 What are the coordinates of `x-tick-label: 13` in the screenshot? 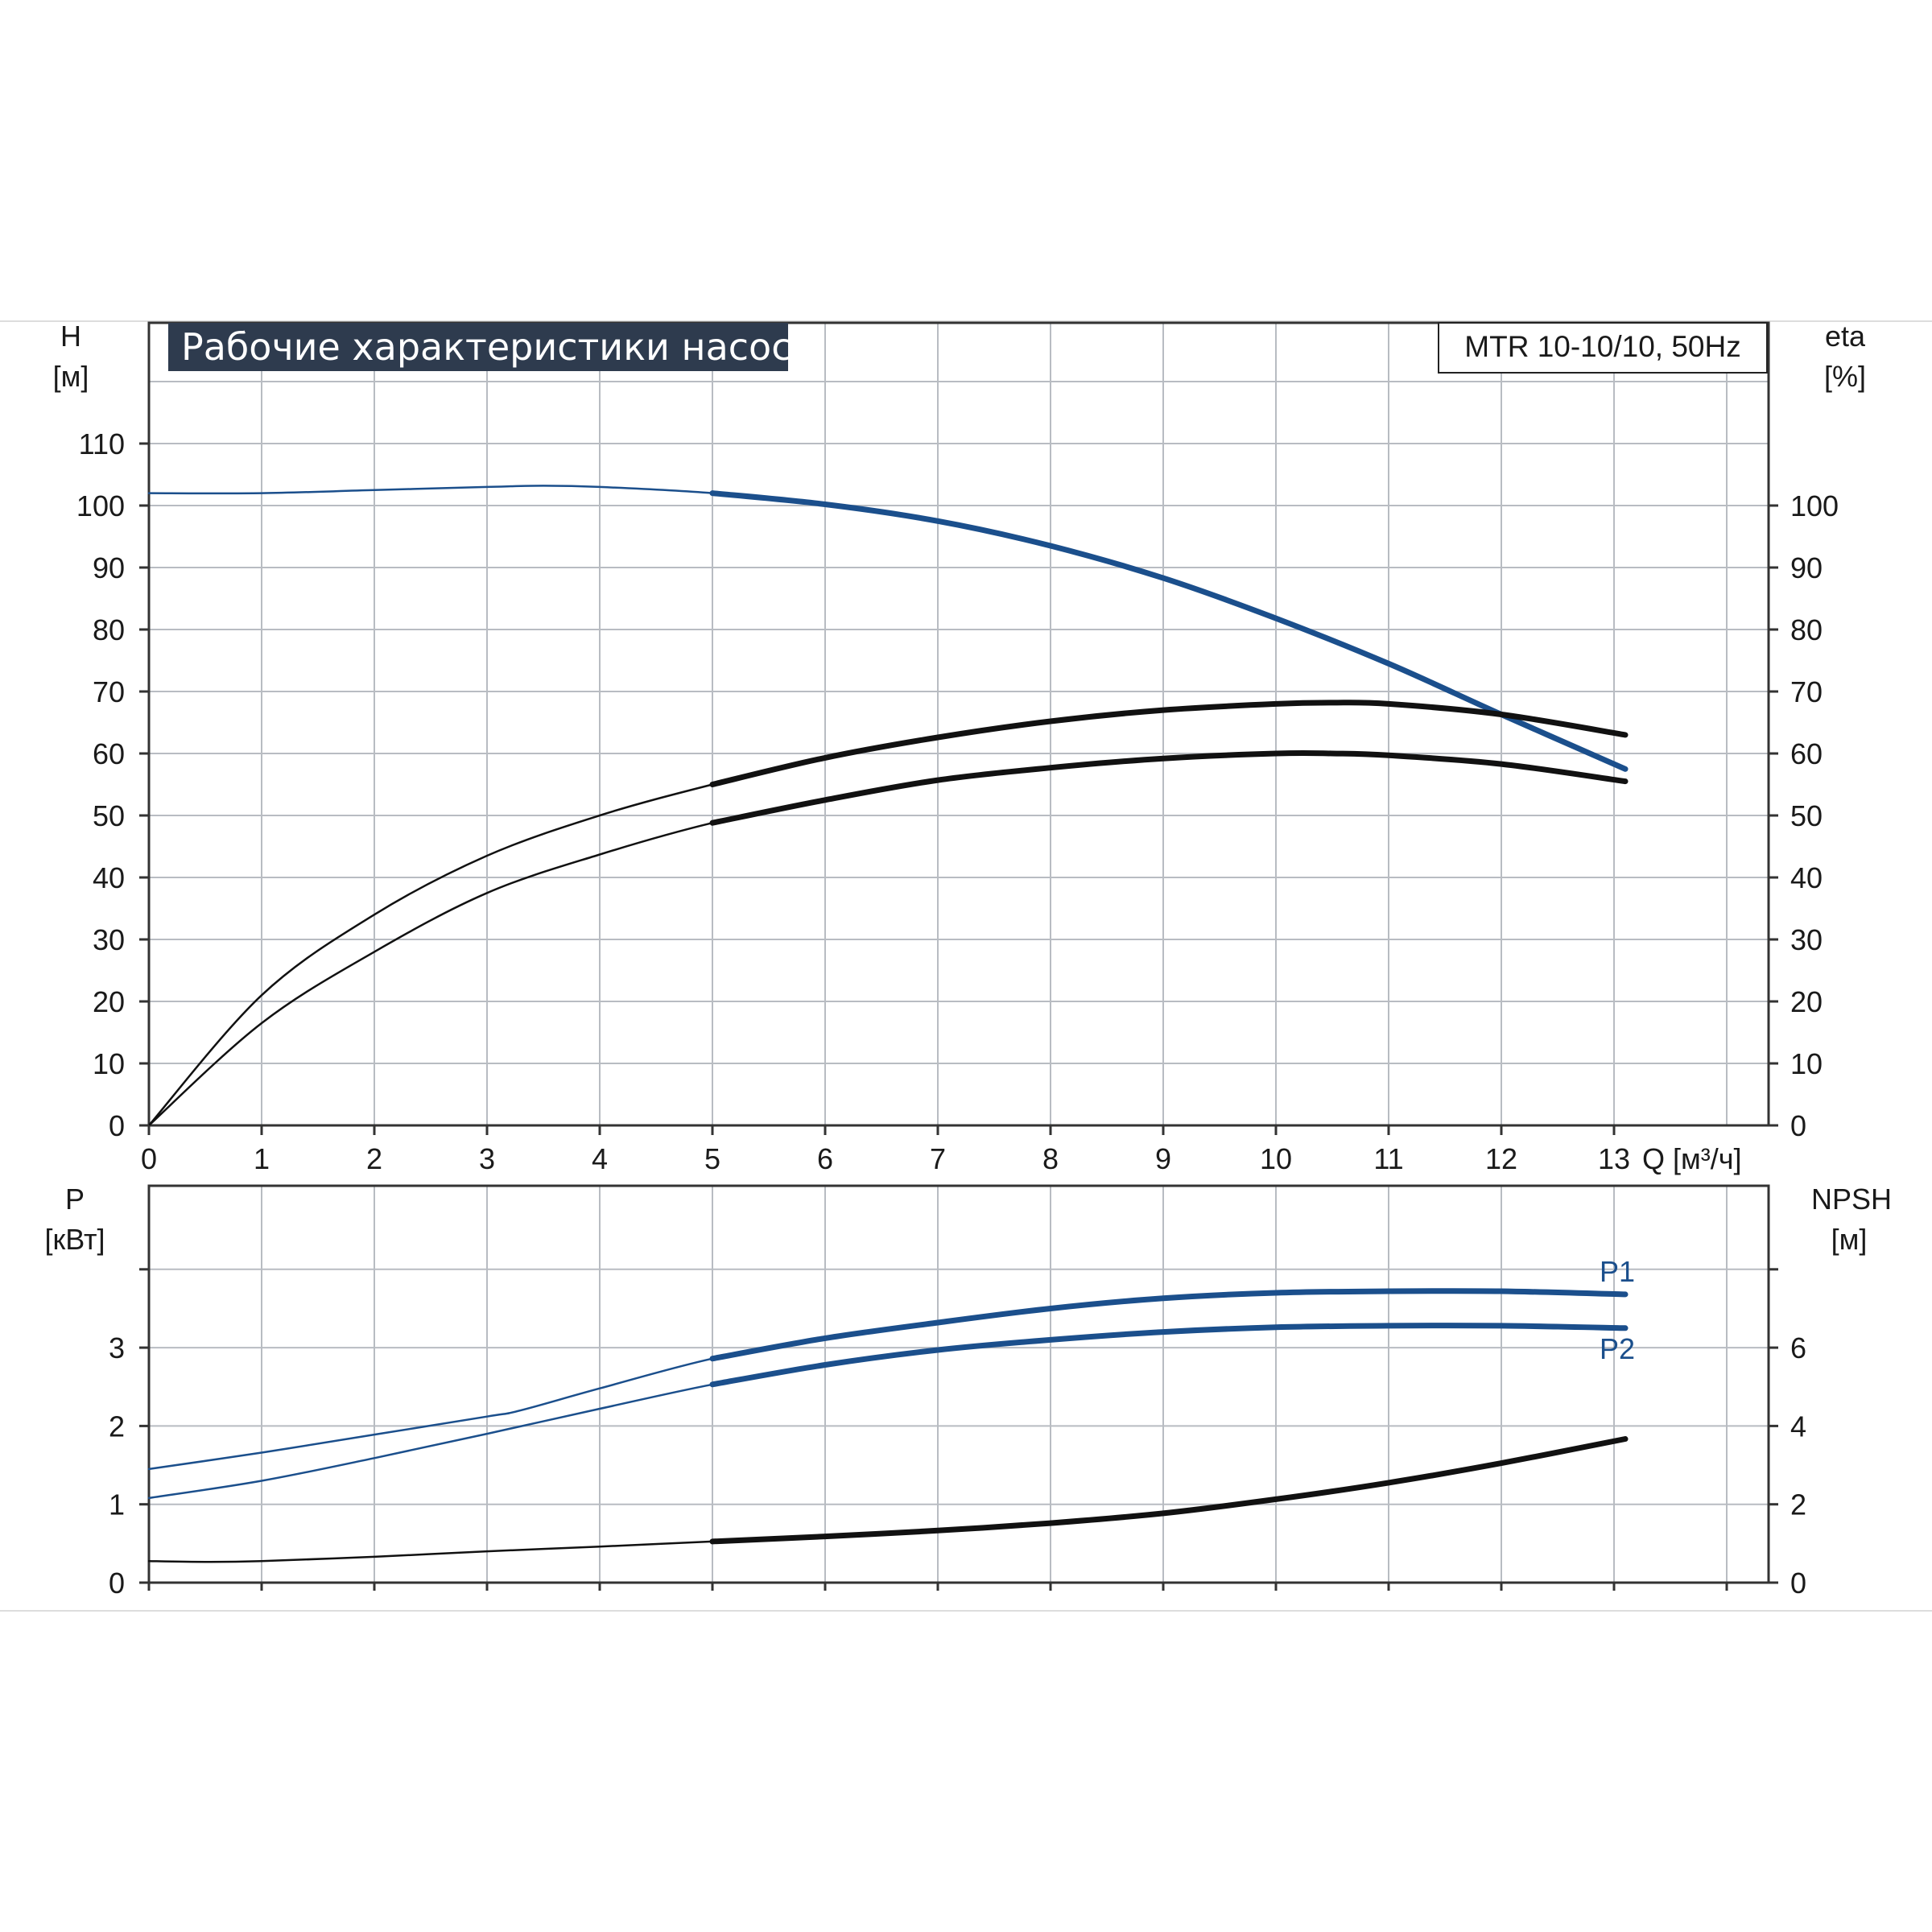 It's located at (1614, 1158).